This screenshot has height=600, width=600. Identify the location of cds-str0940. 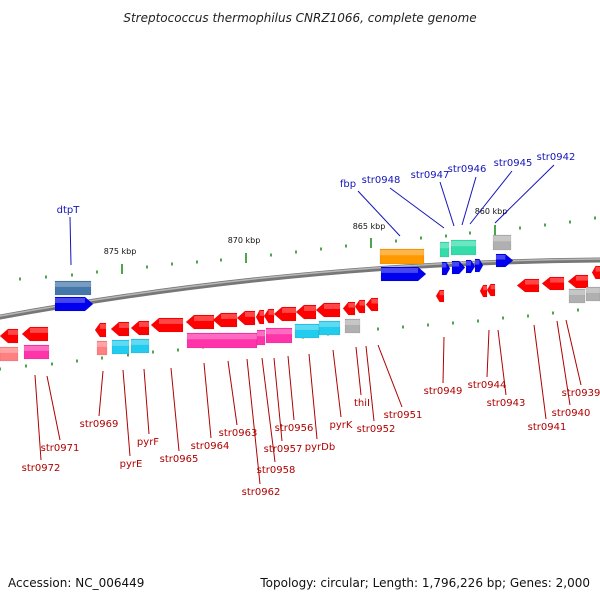
(553, 283).